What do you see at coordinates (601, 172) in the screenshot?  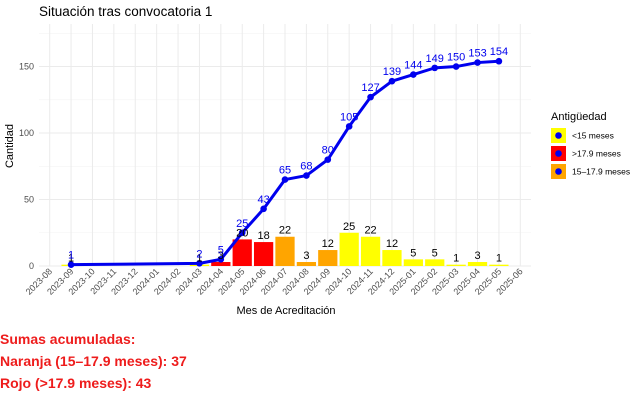 I see `legend-entry-label: 15–17.9 meses` at bounding box center [601, 172].